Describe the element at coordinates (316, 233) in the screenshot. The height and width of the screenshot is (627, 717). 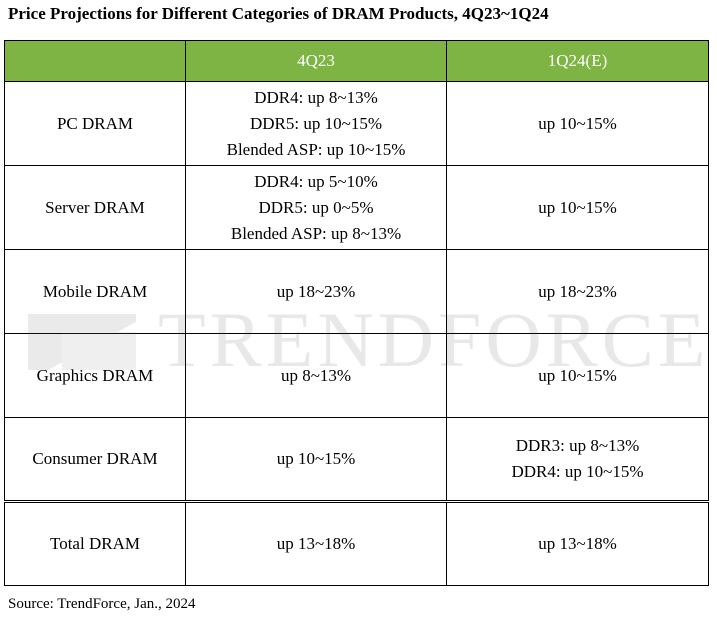
I see `cell-line: Blended ASP: up 8~13%` at that location.